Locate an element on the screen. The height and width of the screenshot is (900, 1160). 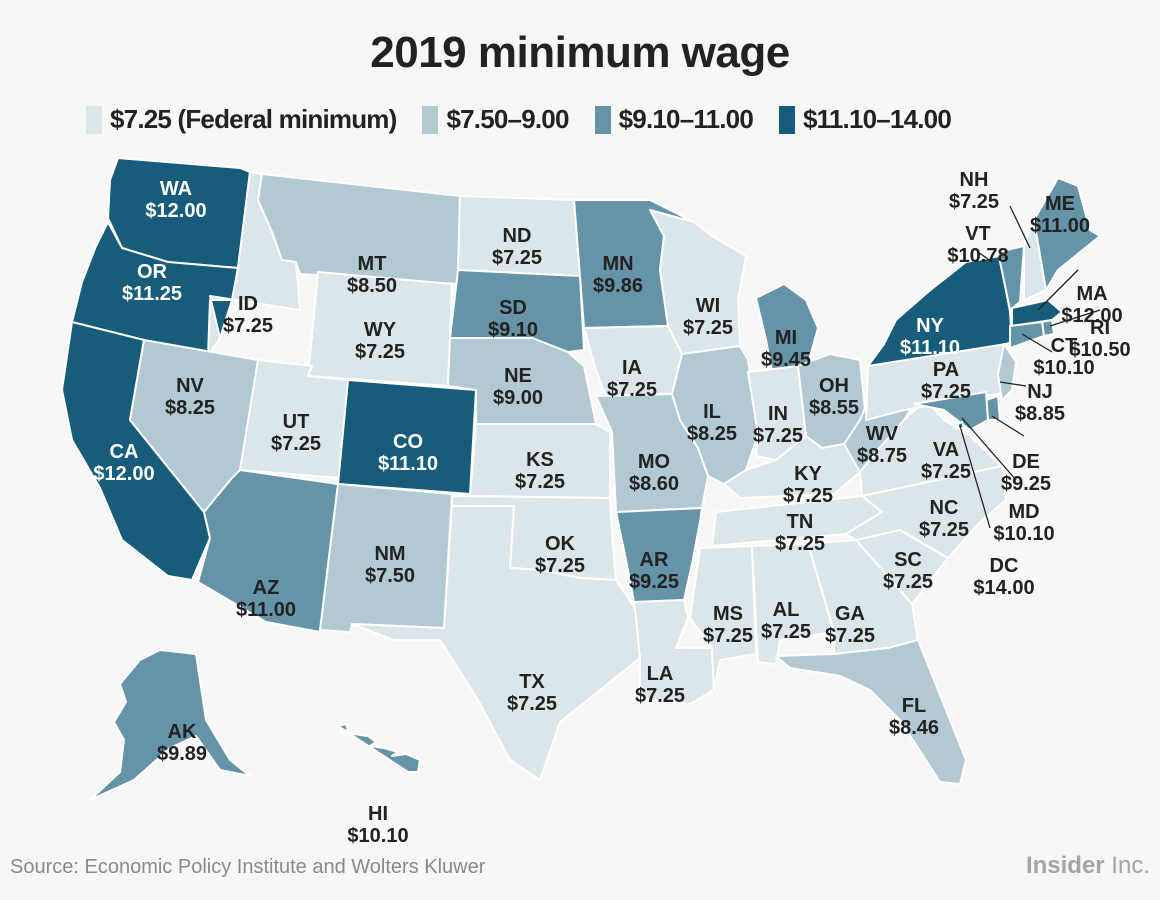
state-code-label: VA is located at coordinates (946, 450).